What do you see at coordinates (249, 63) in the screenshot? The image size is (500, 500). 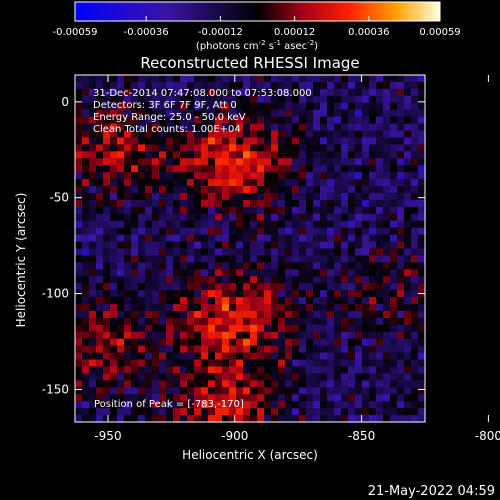 I see `chart-title: Reconstructed RHESSI Image` at bounding box center [249, 63].